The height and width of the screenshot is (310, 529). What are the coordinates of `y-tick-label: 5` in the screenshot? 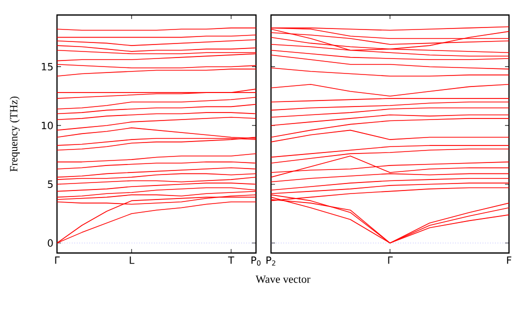 It's located at (50, 184).